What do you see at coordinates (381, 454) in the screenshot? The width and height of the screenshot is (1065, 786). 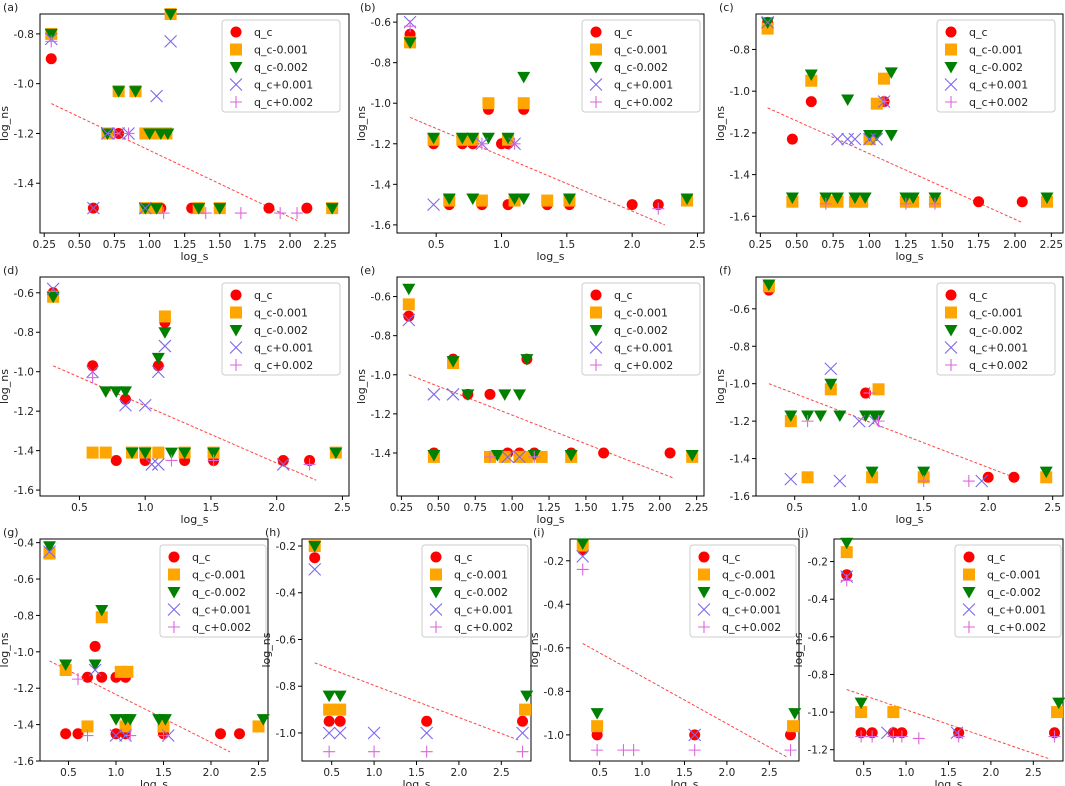 I see `y-tick-label: -1.4` at bounding box center [381, 454].